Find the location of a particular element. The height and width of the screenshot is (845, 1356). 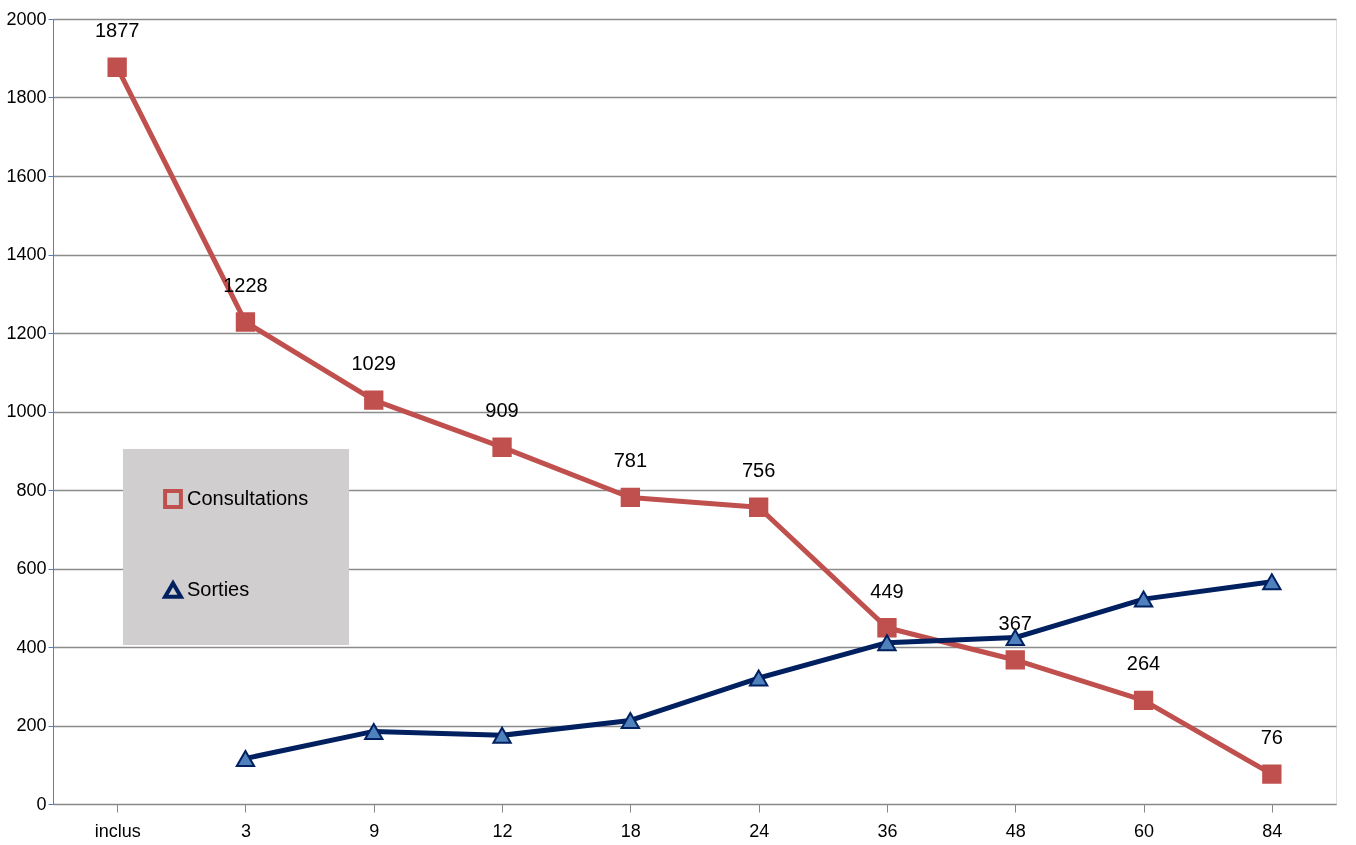

data-label: 449 is located at coordinates (887, 590).